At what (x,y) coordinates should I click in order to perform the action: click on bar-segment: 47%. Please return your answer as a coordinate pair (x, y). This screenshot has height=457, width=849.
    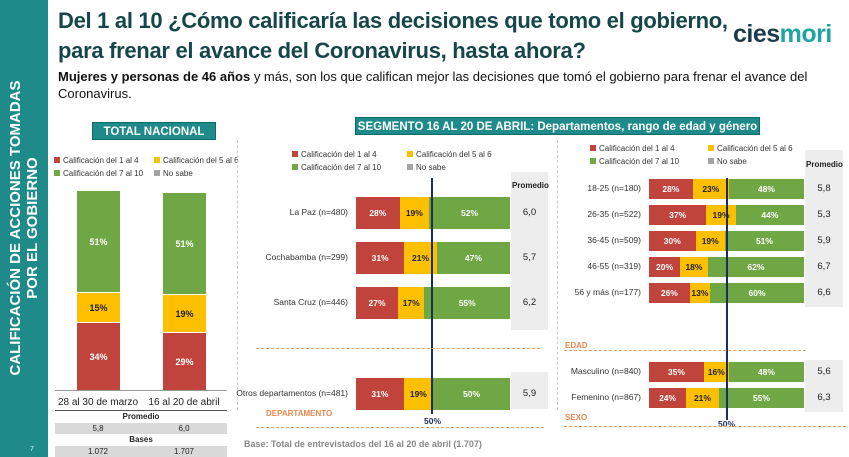
    Looking at the image, I should click on (473, 258).